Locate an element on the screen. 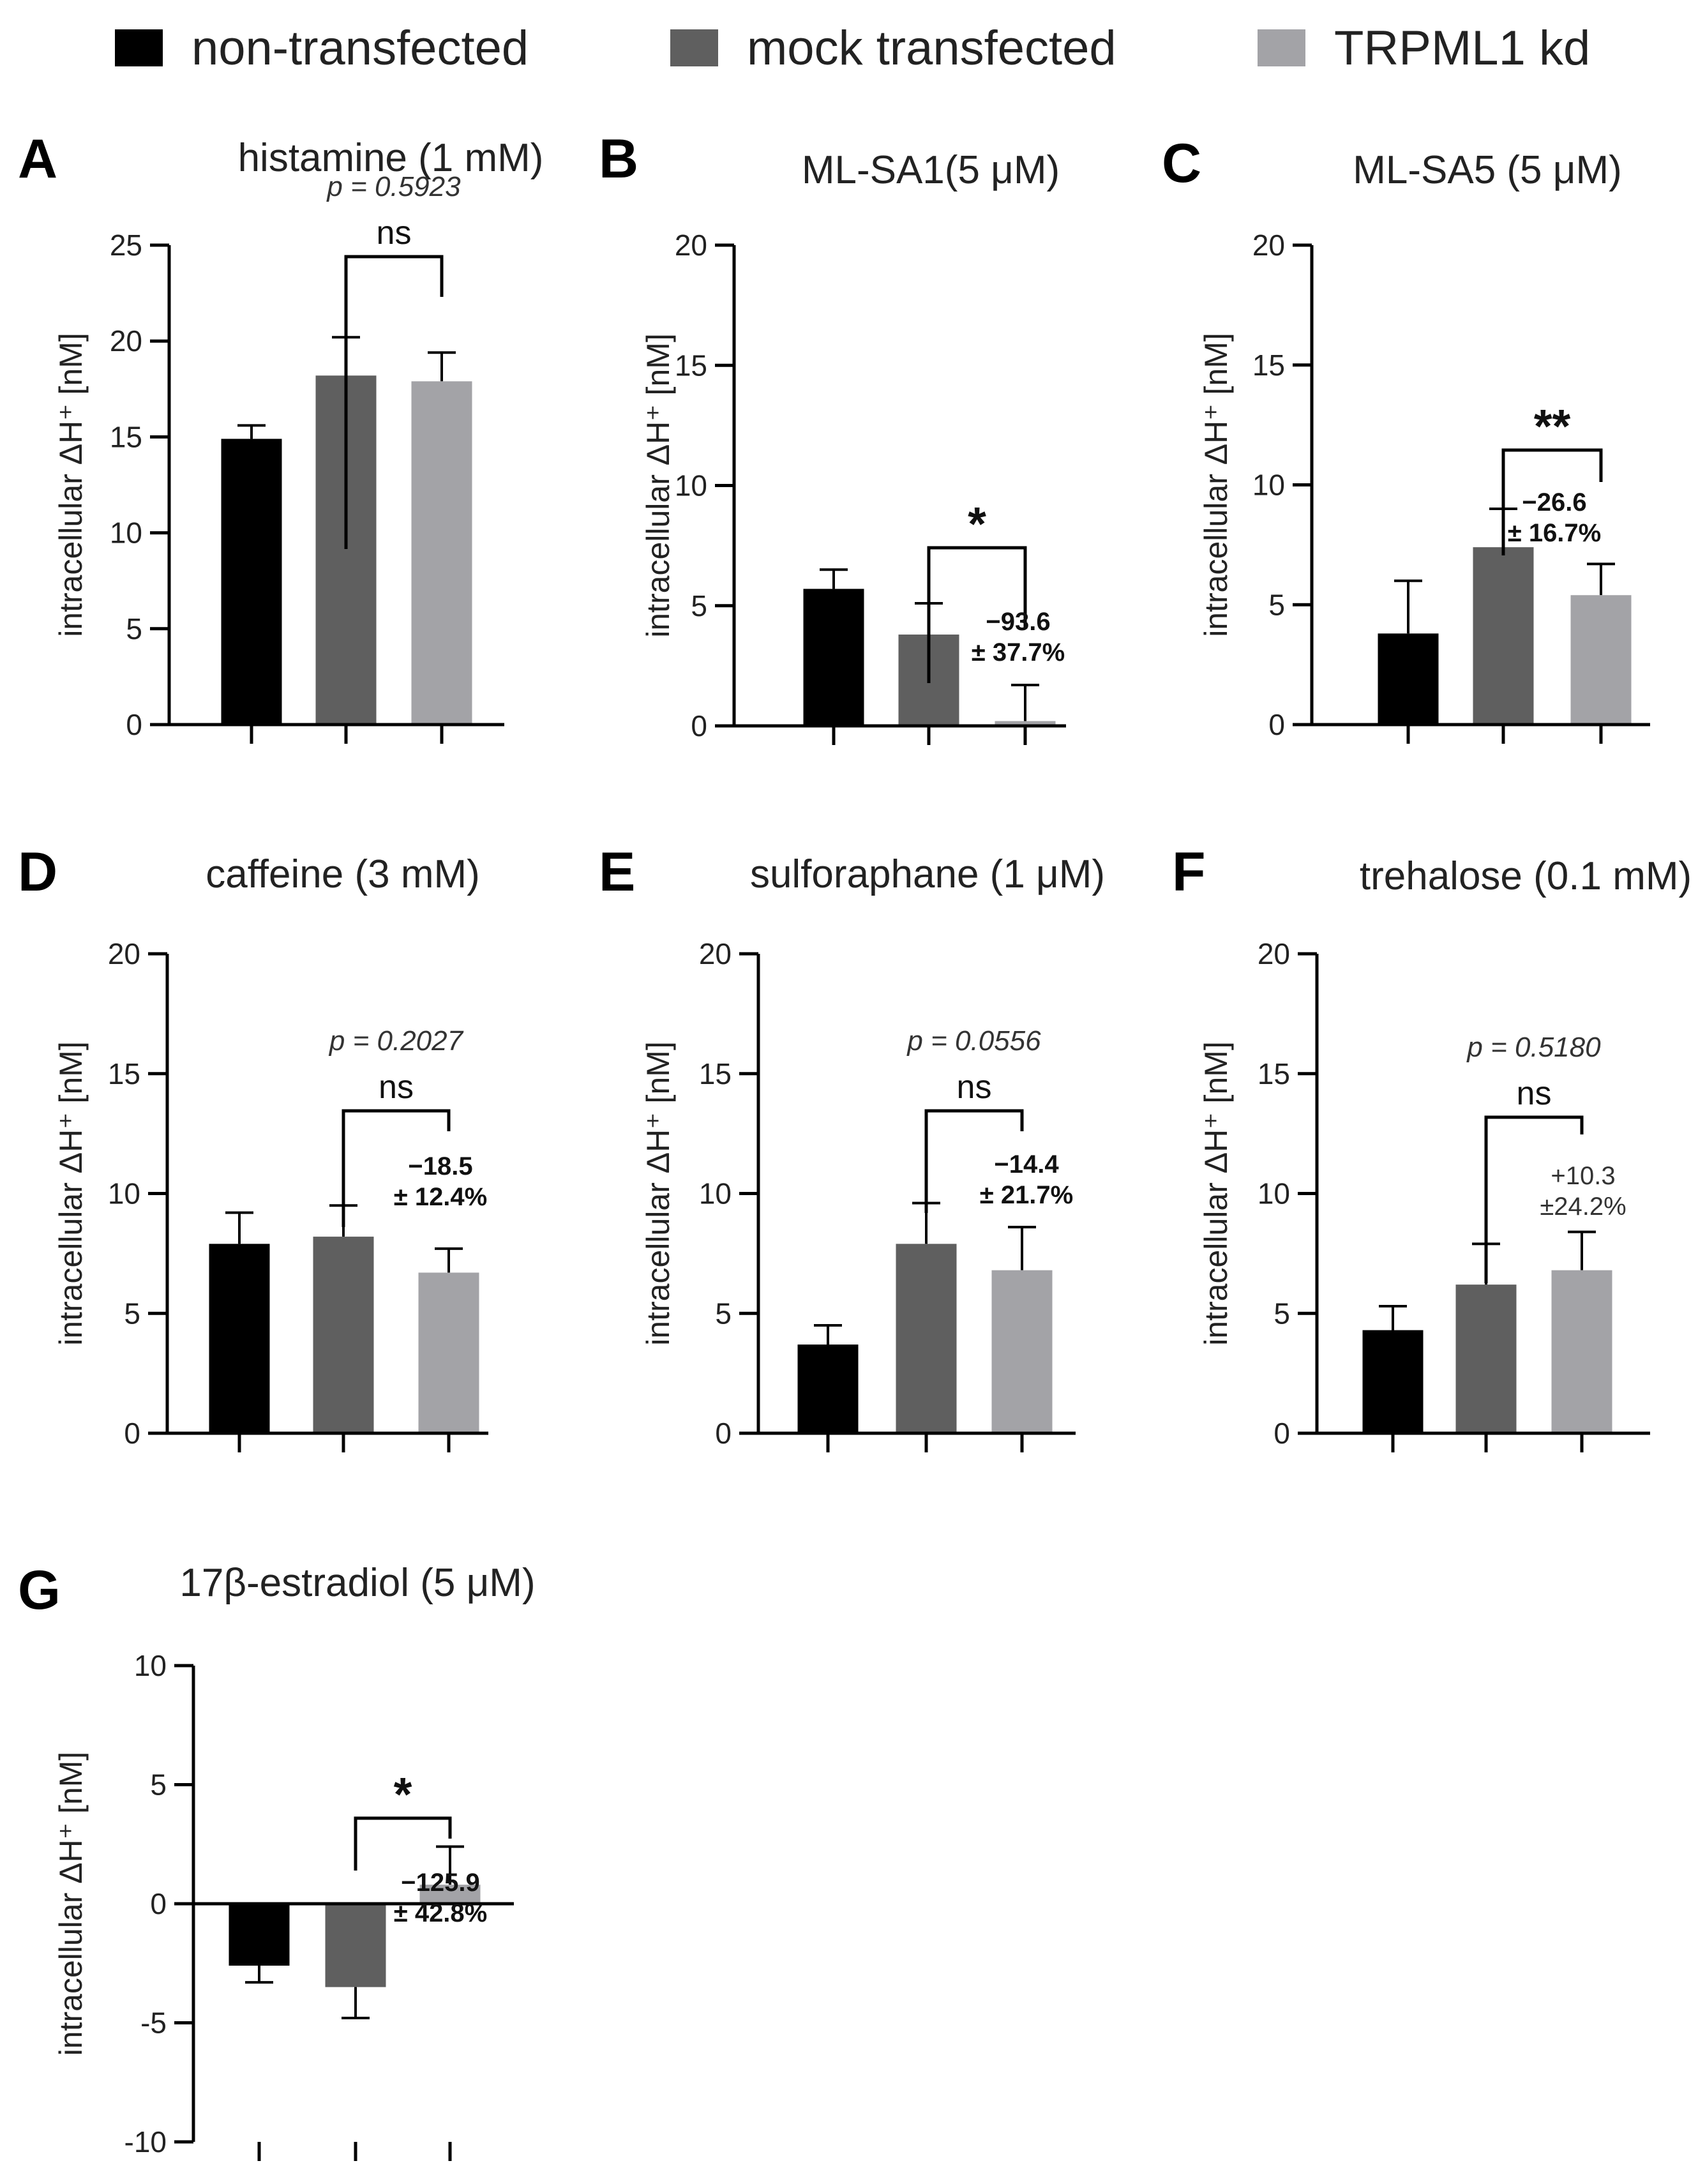  p-value: p = 0.5180 is located at coordinates (1533, 1047).